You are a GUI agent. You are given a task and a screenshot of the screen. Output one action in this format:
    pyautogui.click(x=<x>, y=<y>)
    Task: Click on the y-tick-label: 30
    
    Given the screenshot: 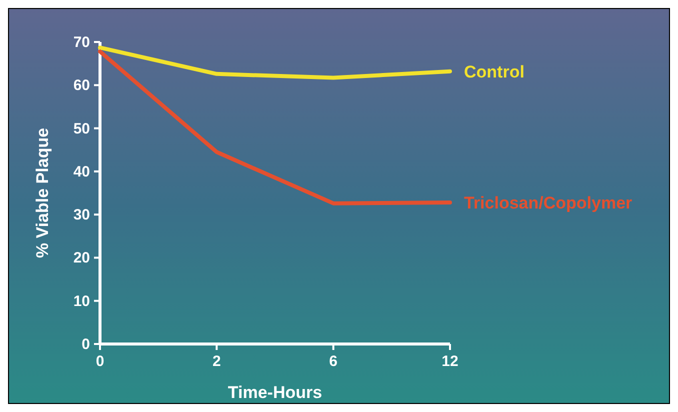 What is the action you would take?
    pyautogui.click(x=81, y=215)
    